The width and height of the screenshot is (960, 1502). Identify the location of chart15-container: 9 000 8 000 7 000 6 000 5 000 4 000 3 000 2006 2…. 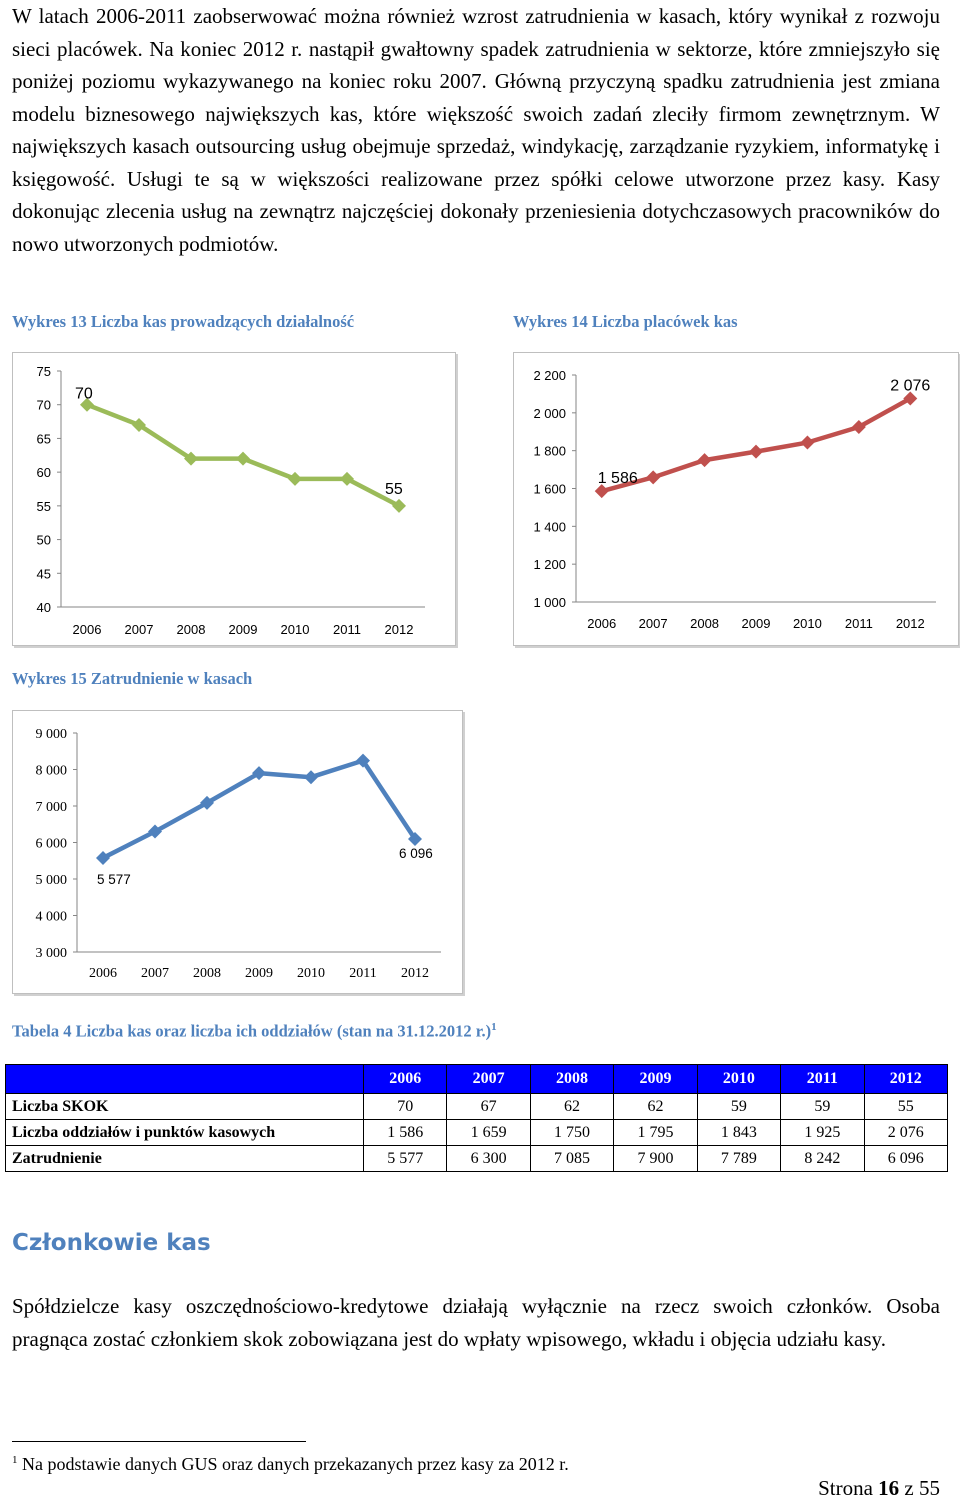
(237, 852).